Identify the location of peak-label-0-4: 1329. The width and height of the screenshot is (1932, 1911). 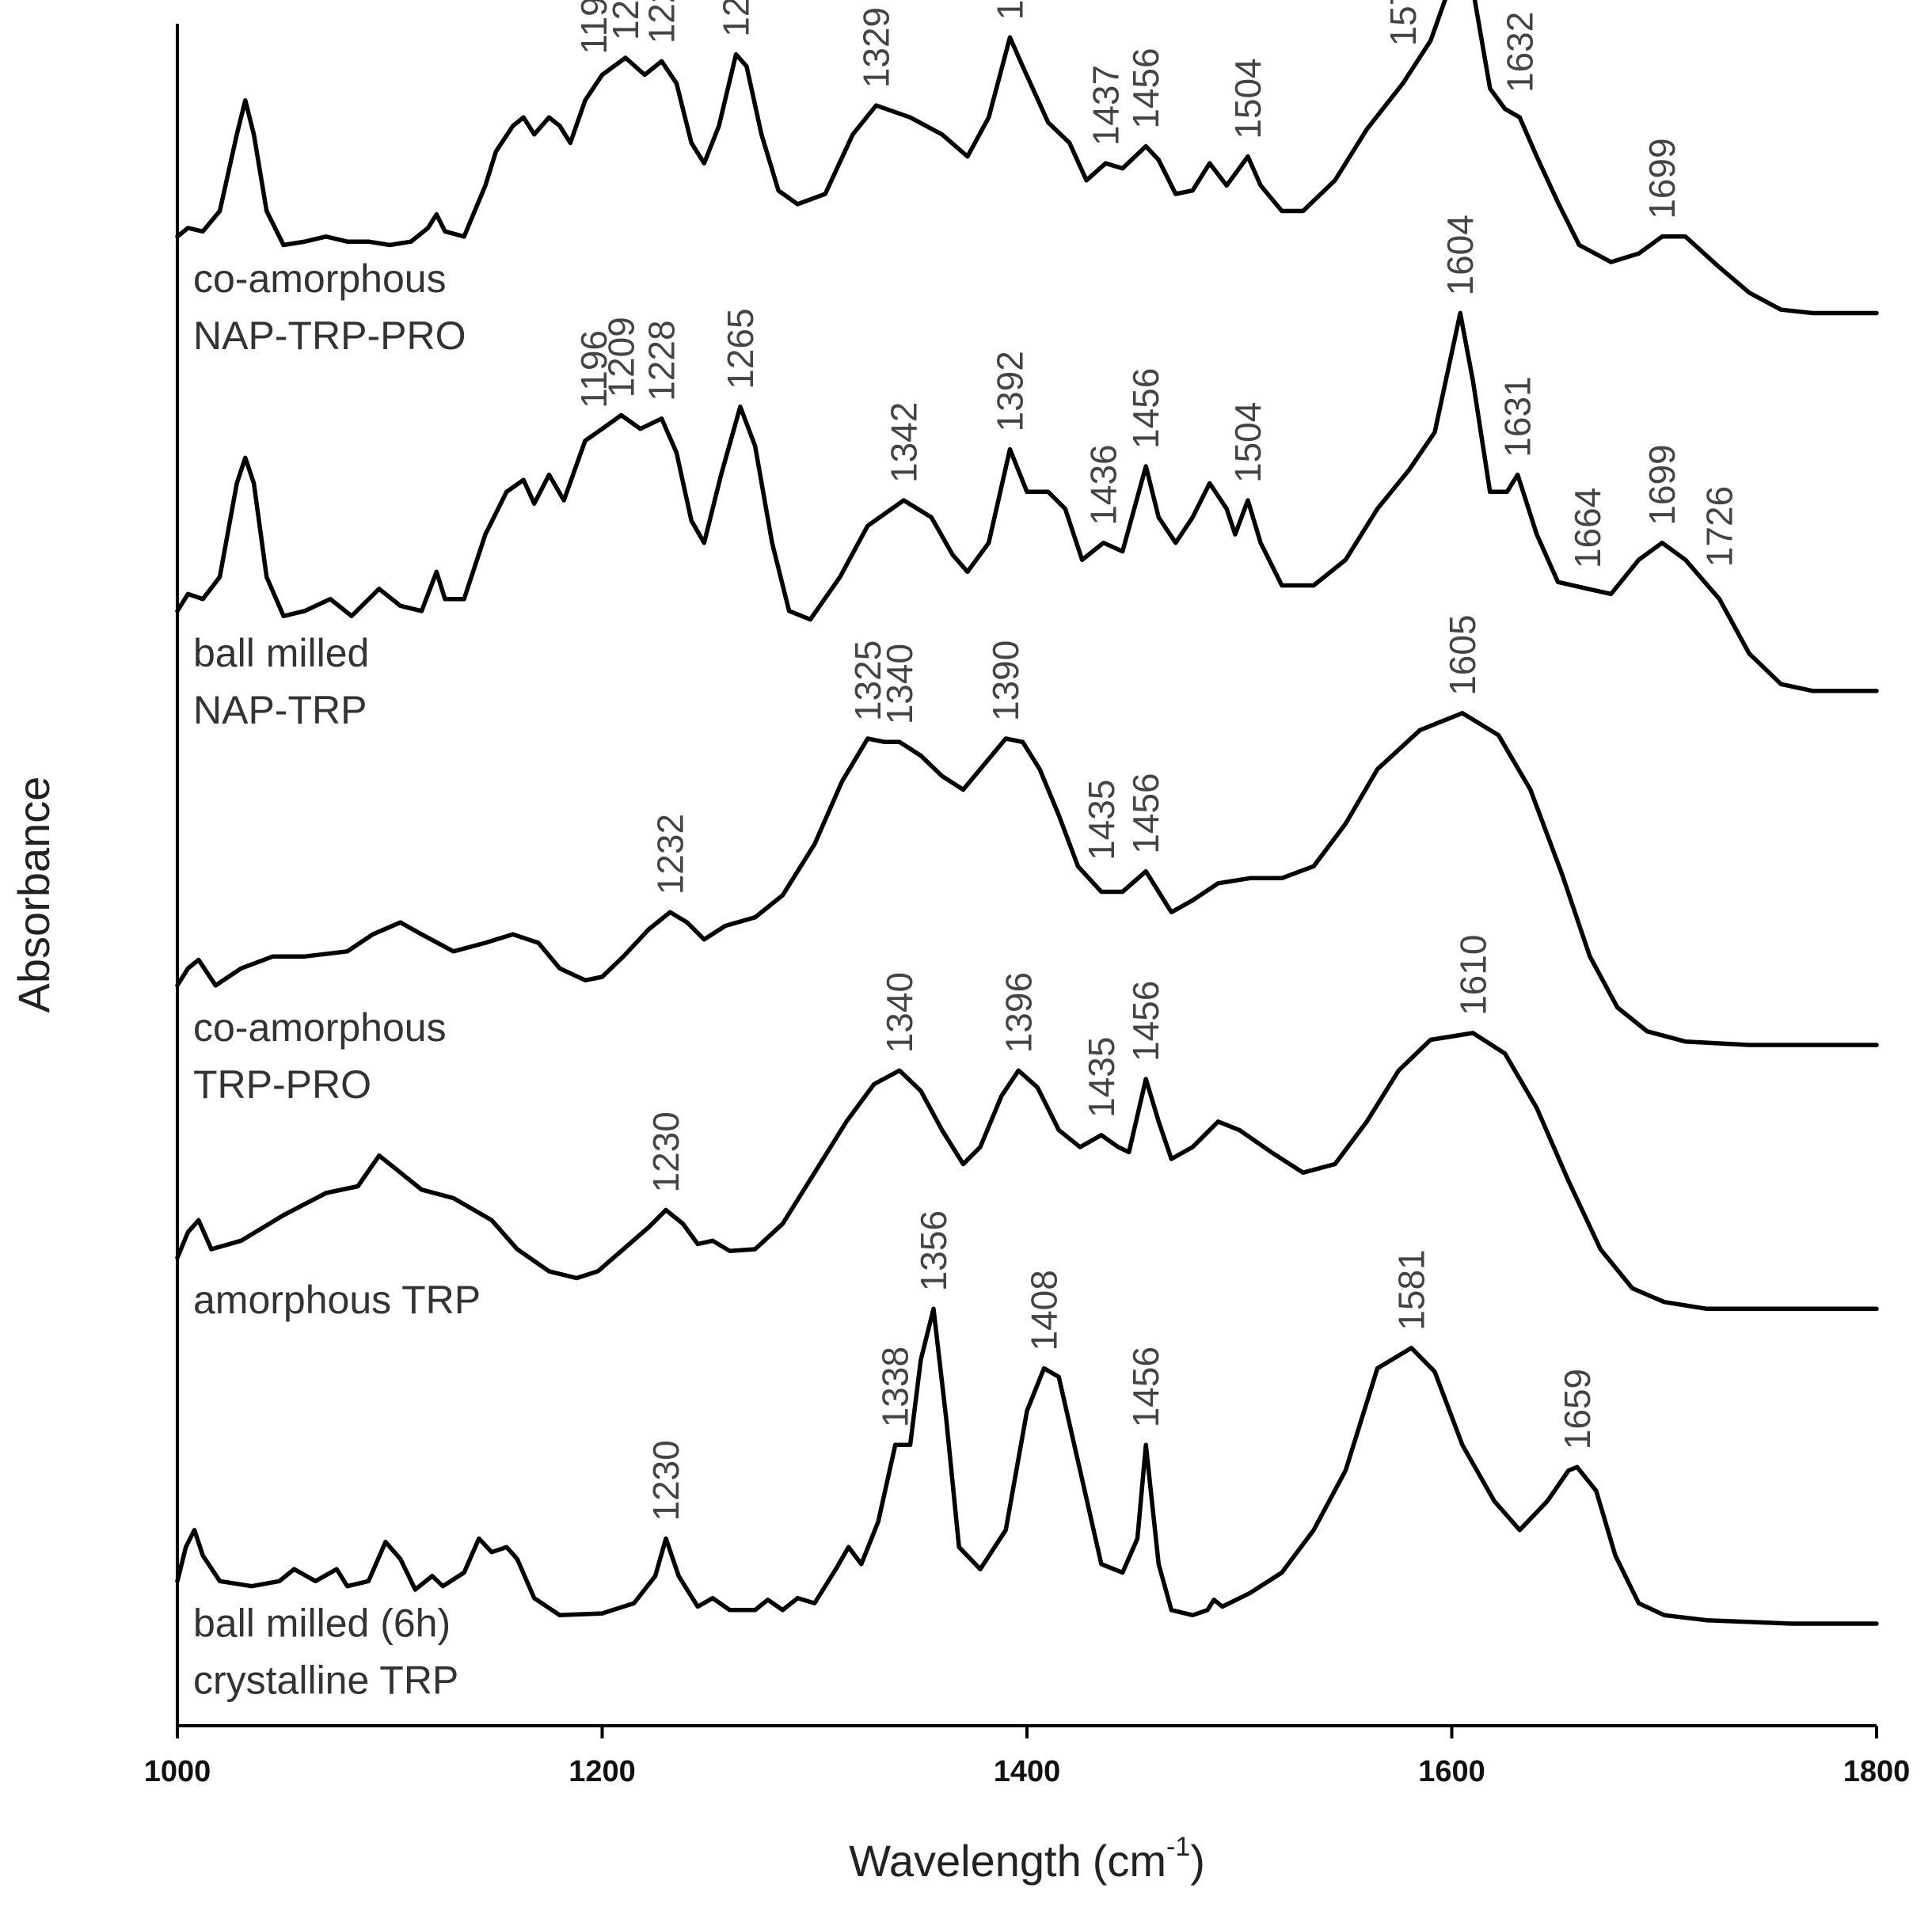
(877, 47).